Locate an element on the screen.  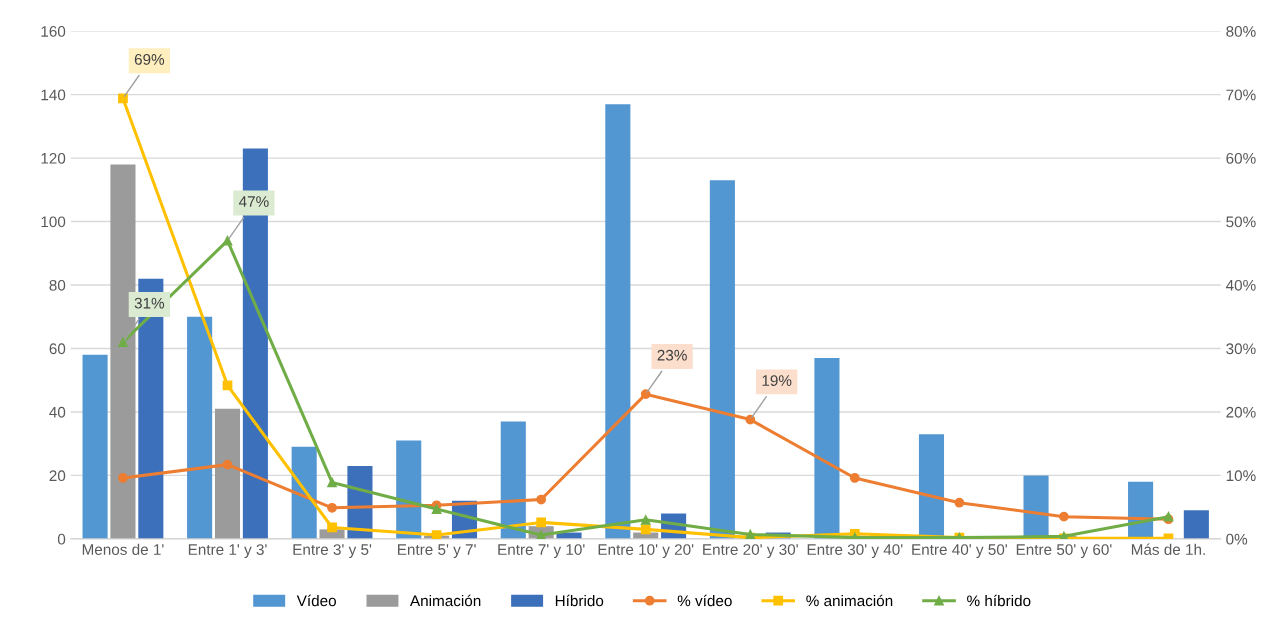
y-tick-label: 120 is located at coordinates (53, 158).